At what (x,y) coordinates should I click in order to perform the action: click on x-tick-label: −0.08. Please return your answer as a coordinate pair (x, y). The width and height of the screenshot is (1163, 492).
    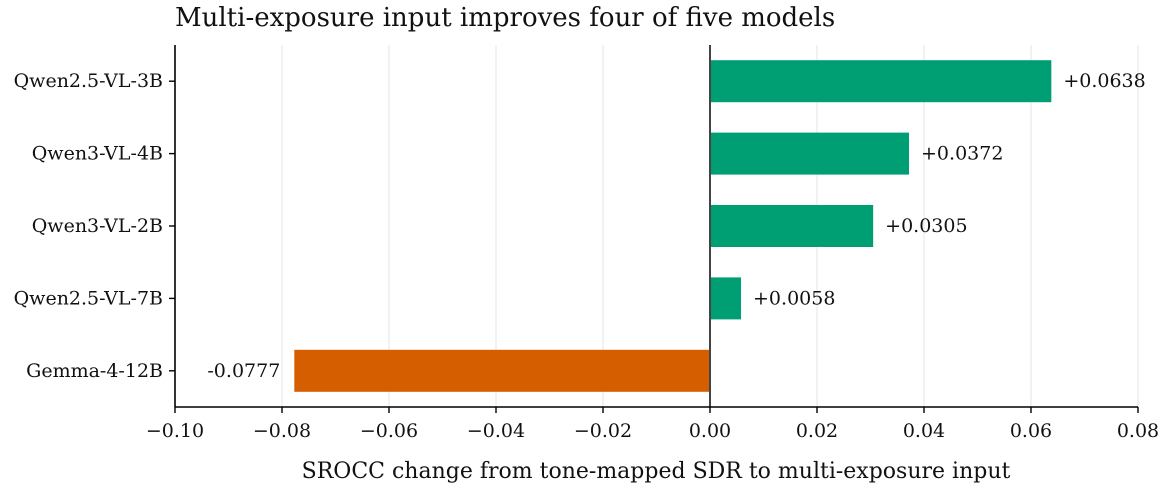
    Looking at the image, I should click on (282, 431).